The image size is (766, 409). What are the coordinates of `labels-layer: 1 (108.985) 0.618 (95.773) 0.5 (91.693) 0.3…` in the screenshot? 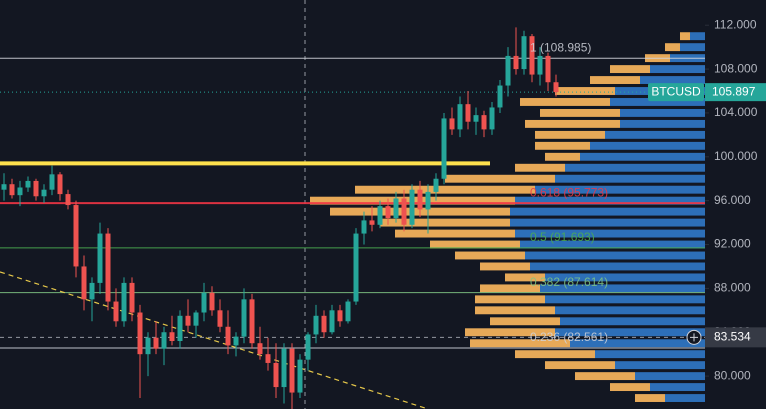 It's located at (569, 192).